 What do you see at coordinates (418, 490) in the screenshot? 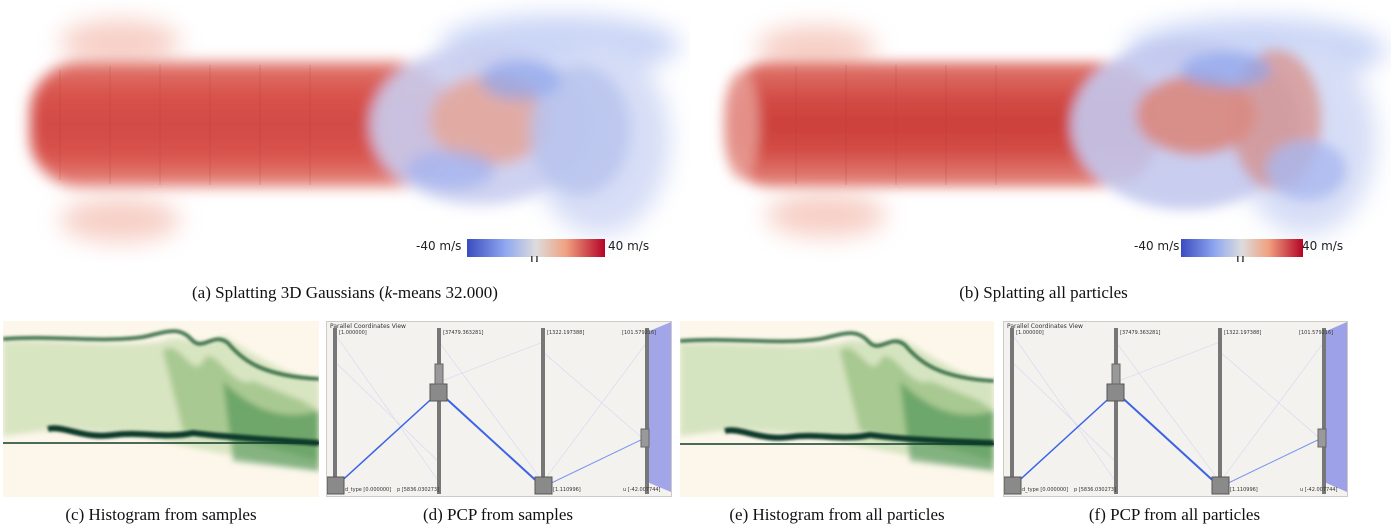
I see `pcp-samples-bottom-tick-2: p [5836.030273]` at bounding box center [418, 490].